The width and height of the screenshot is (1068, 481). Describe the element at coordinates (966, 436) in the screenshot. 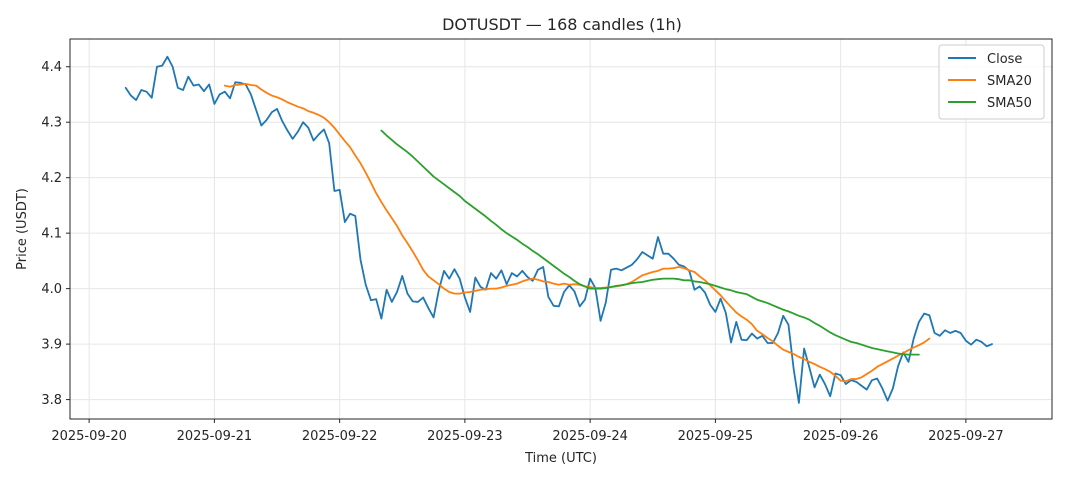

I see `x-tick-label: 2025-09-27` at that location.